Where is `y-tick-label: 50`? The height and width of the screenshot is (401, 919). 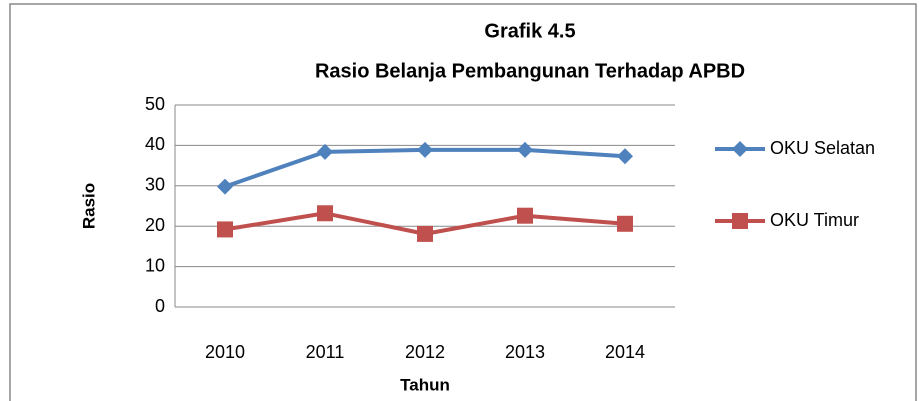 y-tick-label: 50 is located at coordinates (155, 104).